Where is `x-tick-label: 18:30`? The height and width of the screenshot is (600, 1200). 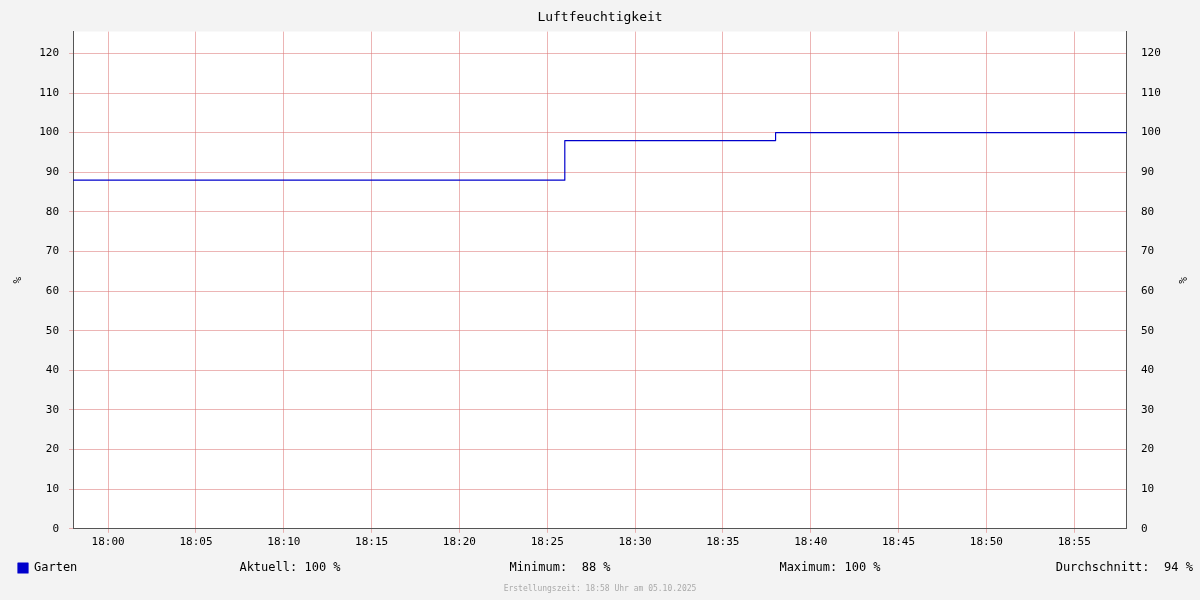
x-tick-label: 18:30 is located at coordinates (635, 542).